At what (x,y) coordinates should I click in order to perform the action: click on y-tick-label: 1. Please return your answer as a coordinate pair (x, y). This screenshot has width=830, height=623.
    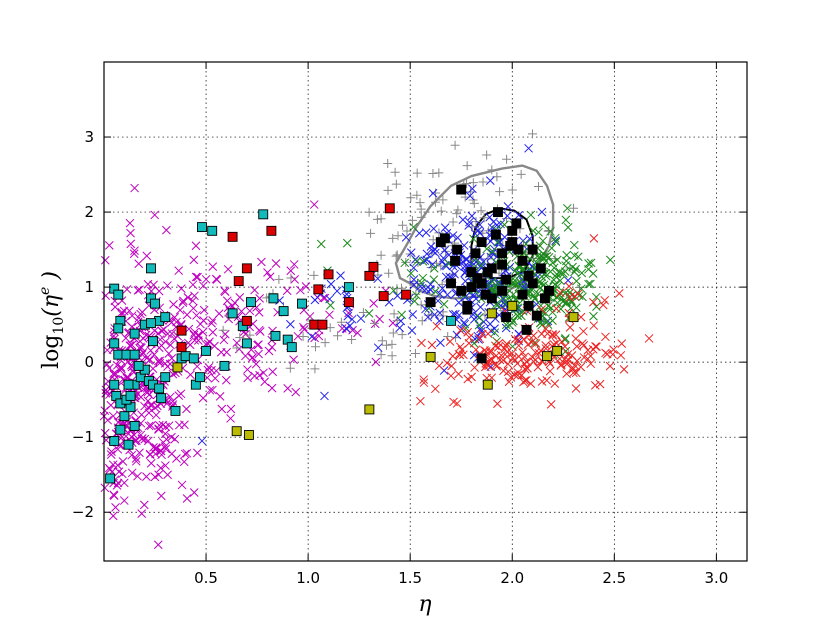
    Looking at the image, I should click on (89, 287).